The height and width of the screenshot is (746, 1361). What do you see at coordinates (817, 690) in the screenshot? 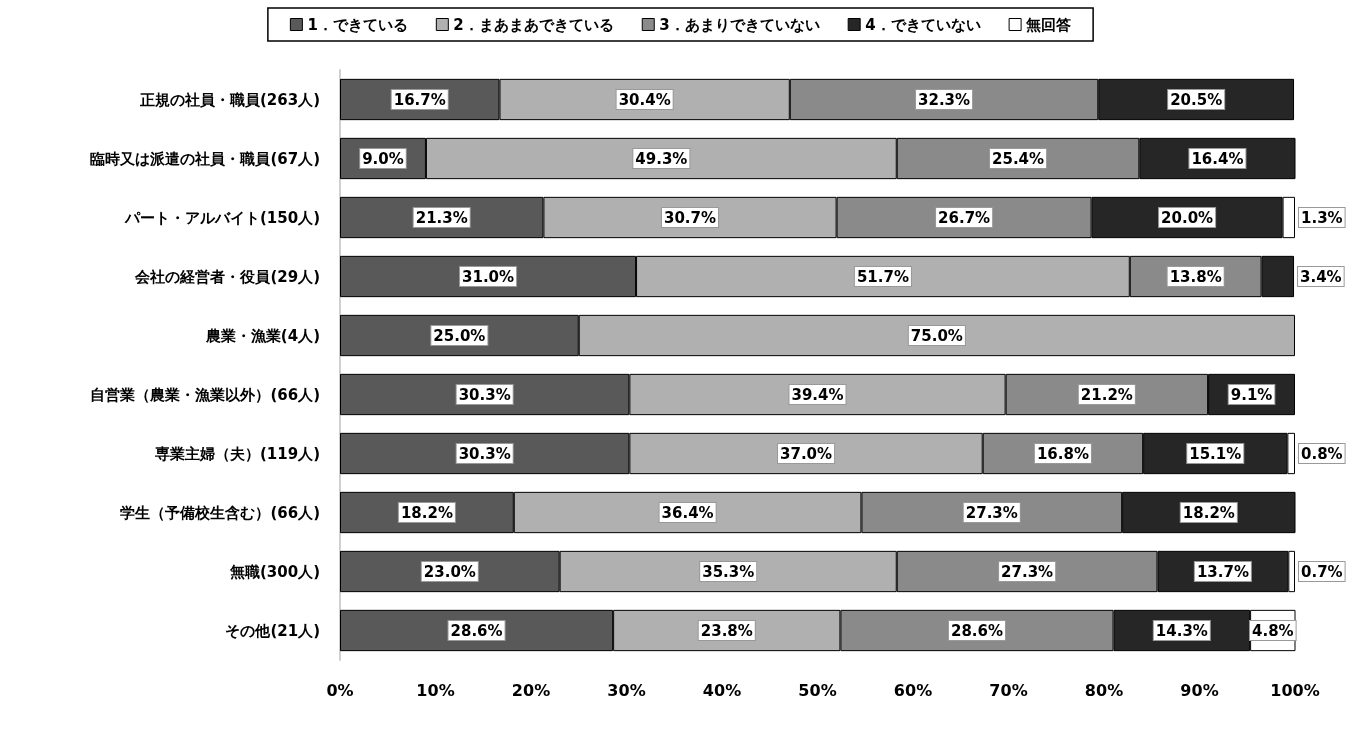
I see `x-tick-label: 50%` at bounding box center [817, 690].